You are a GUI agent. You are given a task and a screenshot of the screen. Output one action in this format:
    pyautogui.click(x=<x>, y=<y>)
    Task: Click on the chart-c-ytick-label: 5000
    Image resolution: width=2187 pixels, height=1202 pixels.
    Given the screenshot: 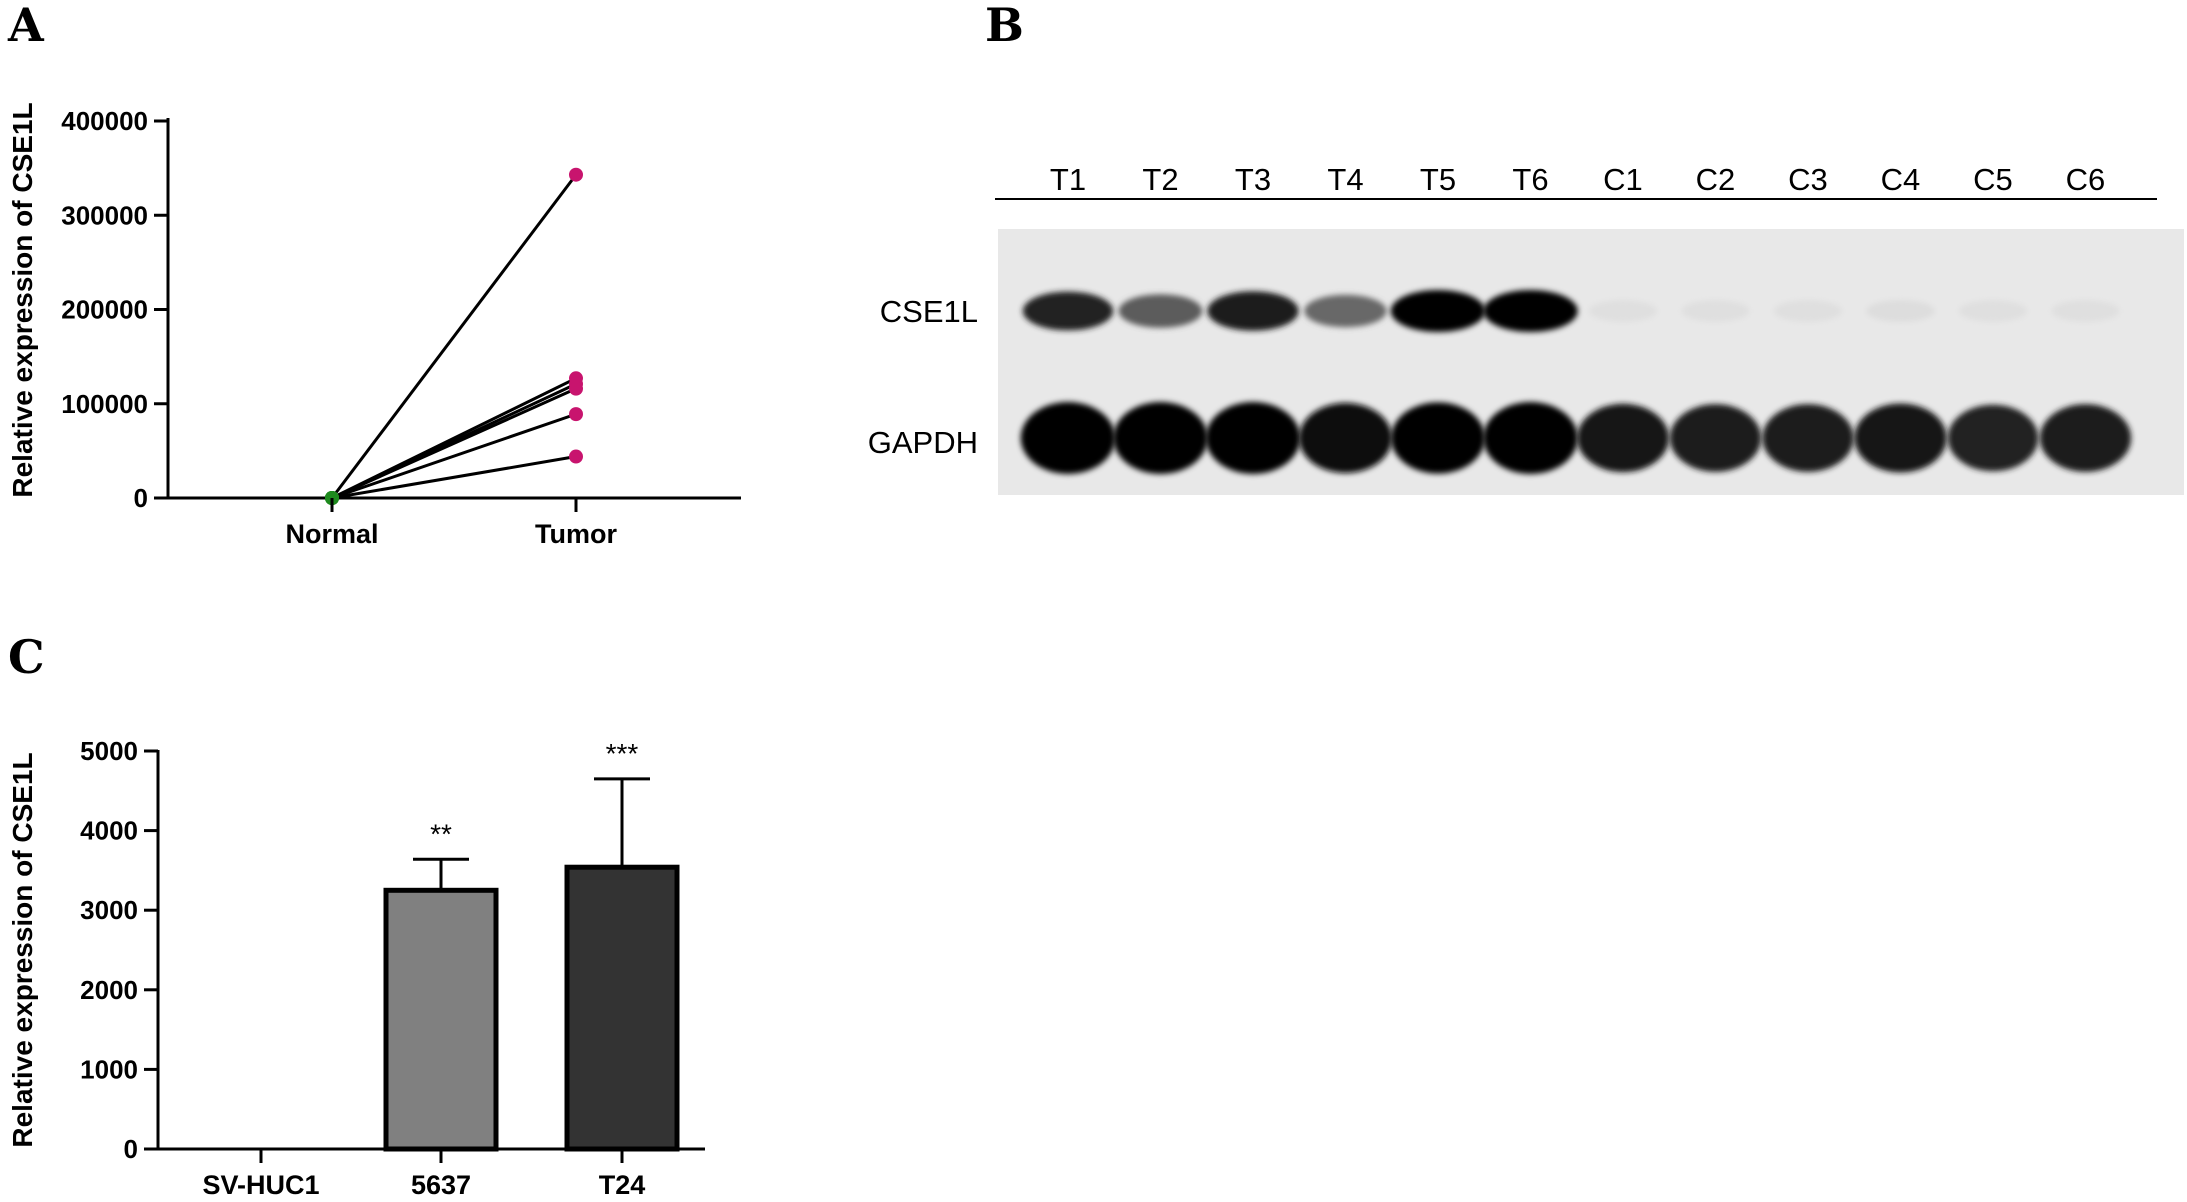 What is the action you would take?
    pyautogui.click(x=109, y=751)
    